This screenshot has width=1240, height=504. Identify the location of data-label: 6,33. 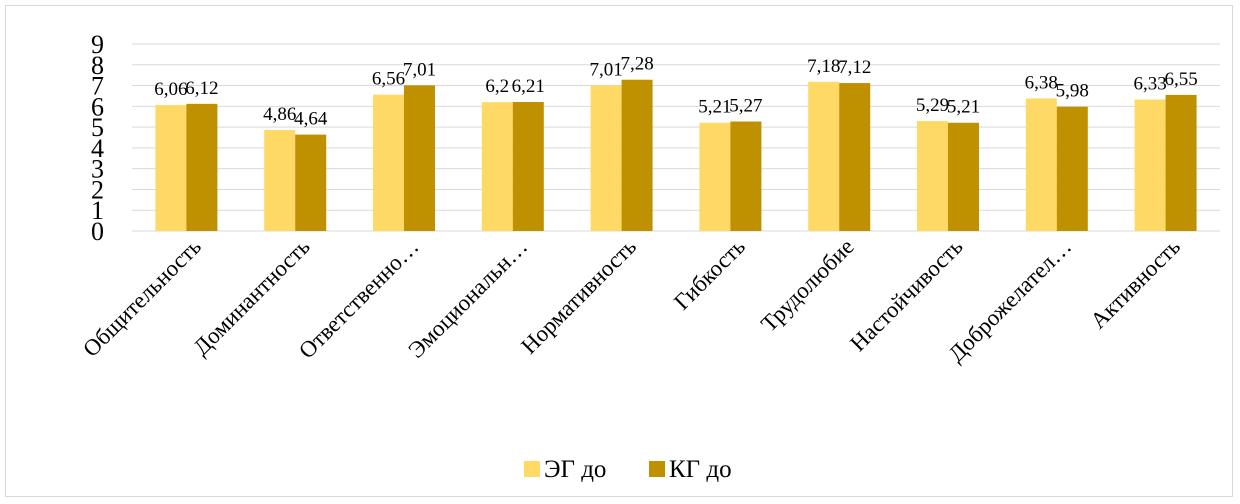
(1149, 83).